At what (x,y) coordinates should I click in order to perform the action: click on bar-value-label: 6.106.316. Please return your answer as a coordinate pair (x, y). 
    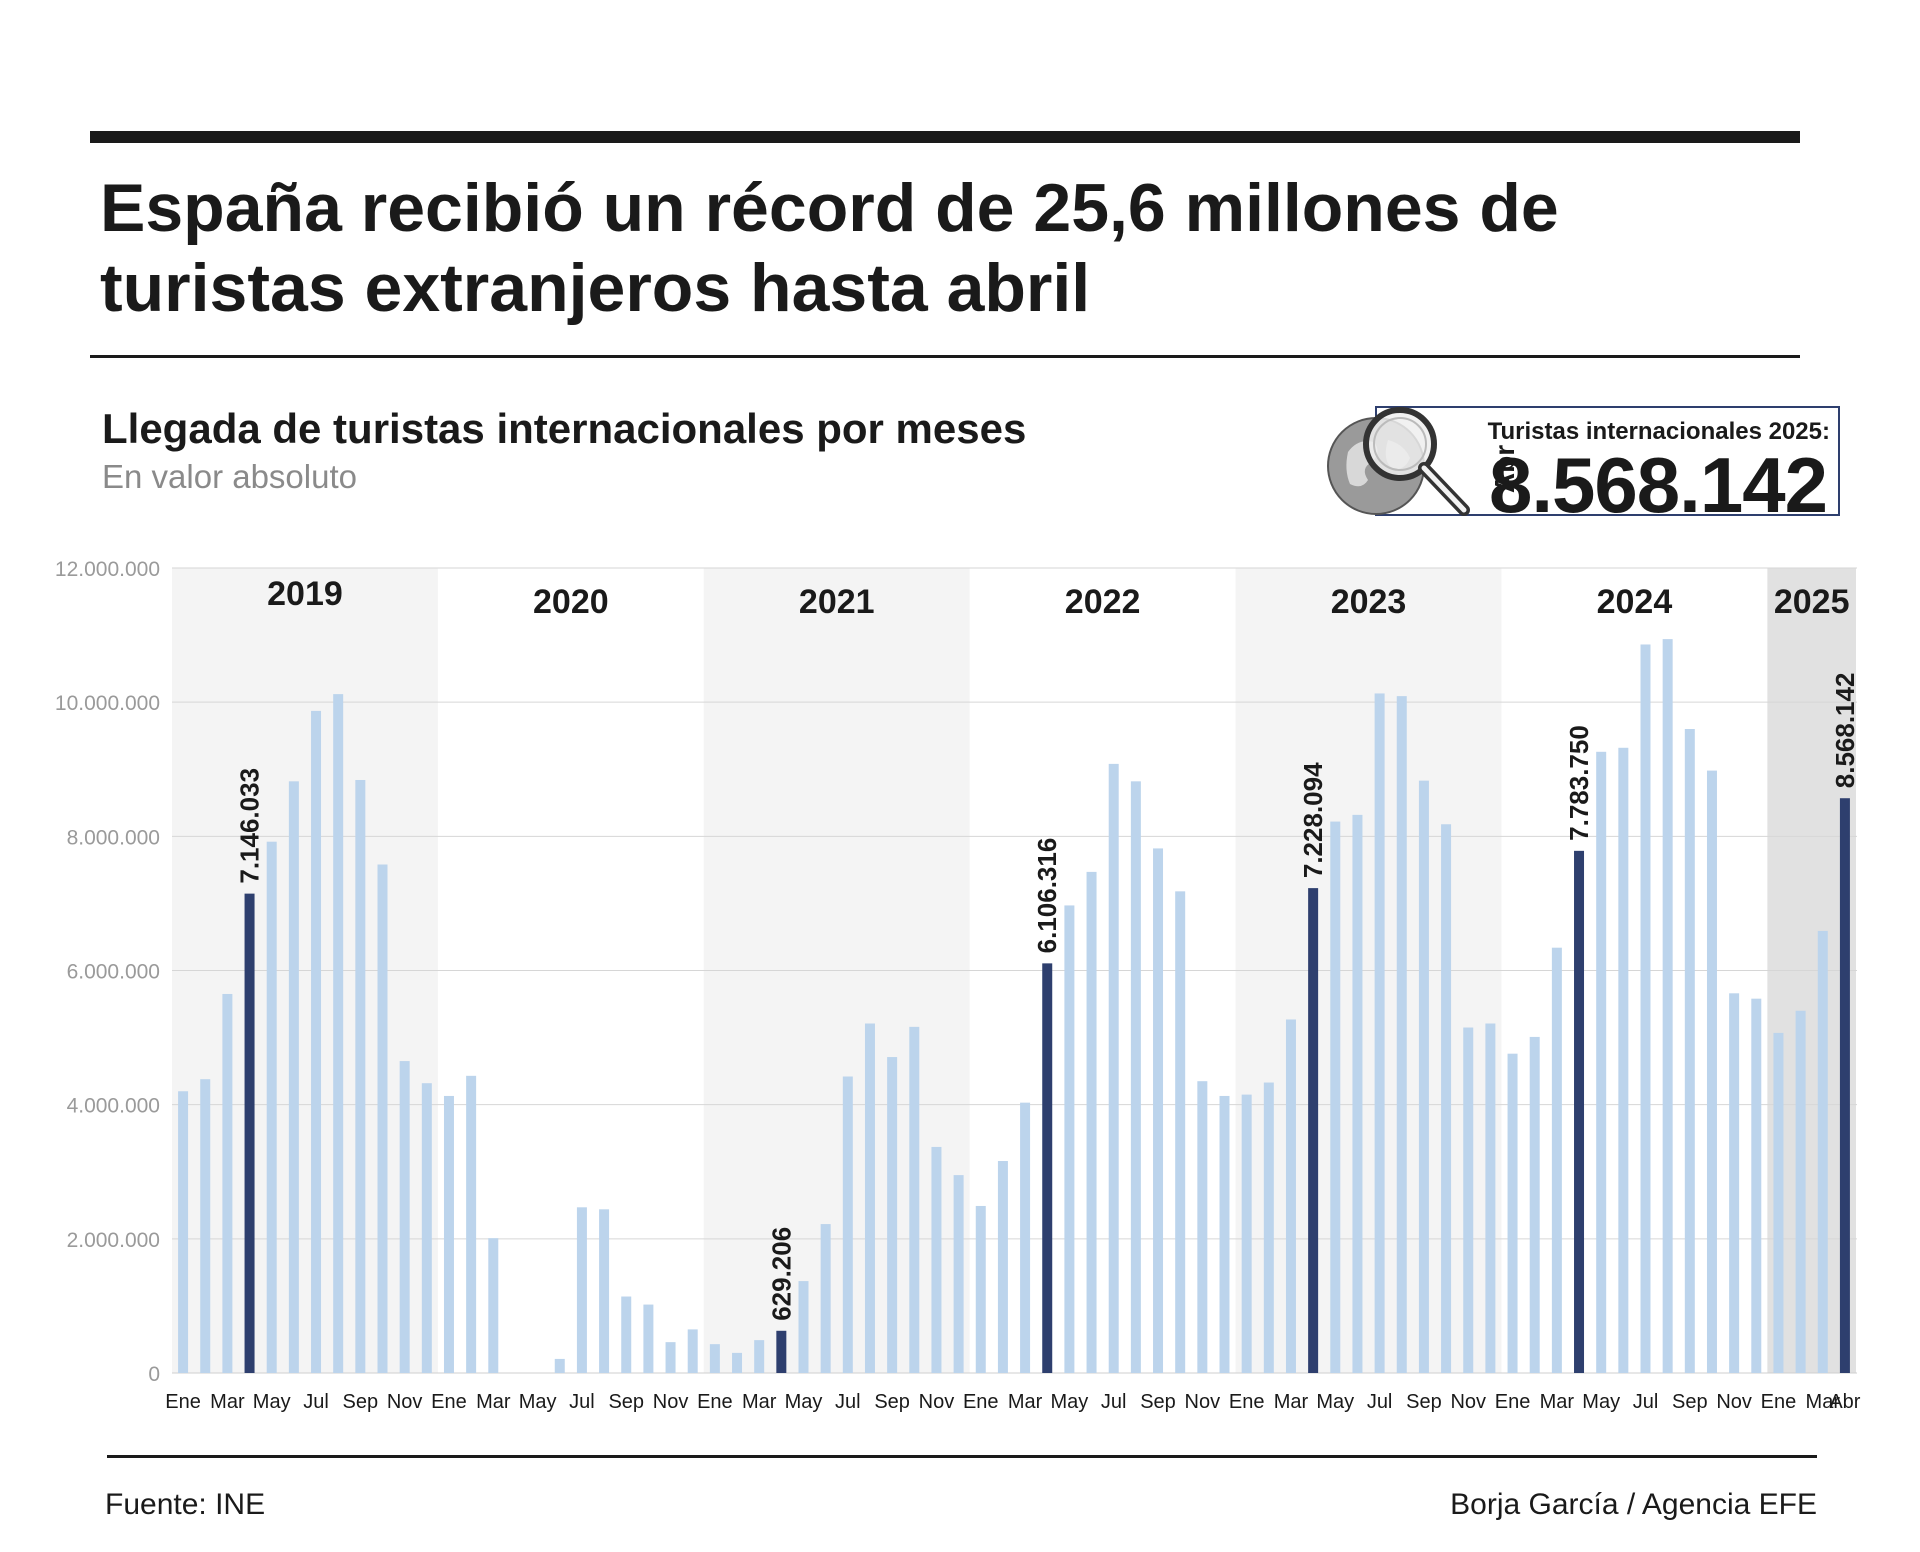
    Looking at the image, I should click on (1047, 896).